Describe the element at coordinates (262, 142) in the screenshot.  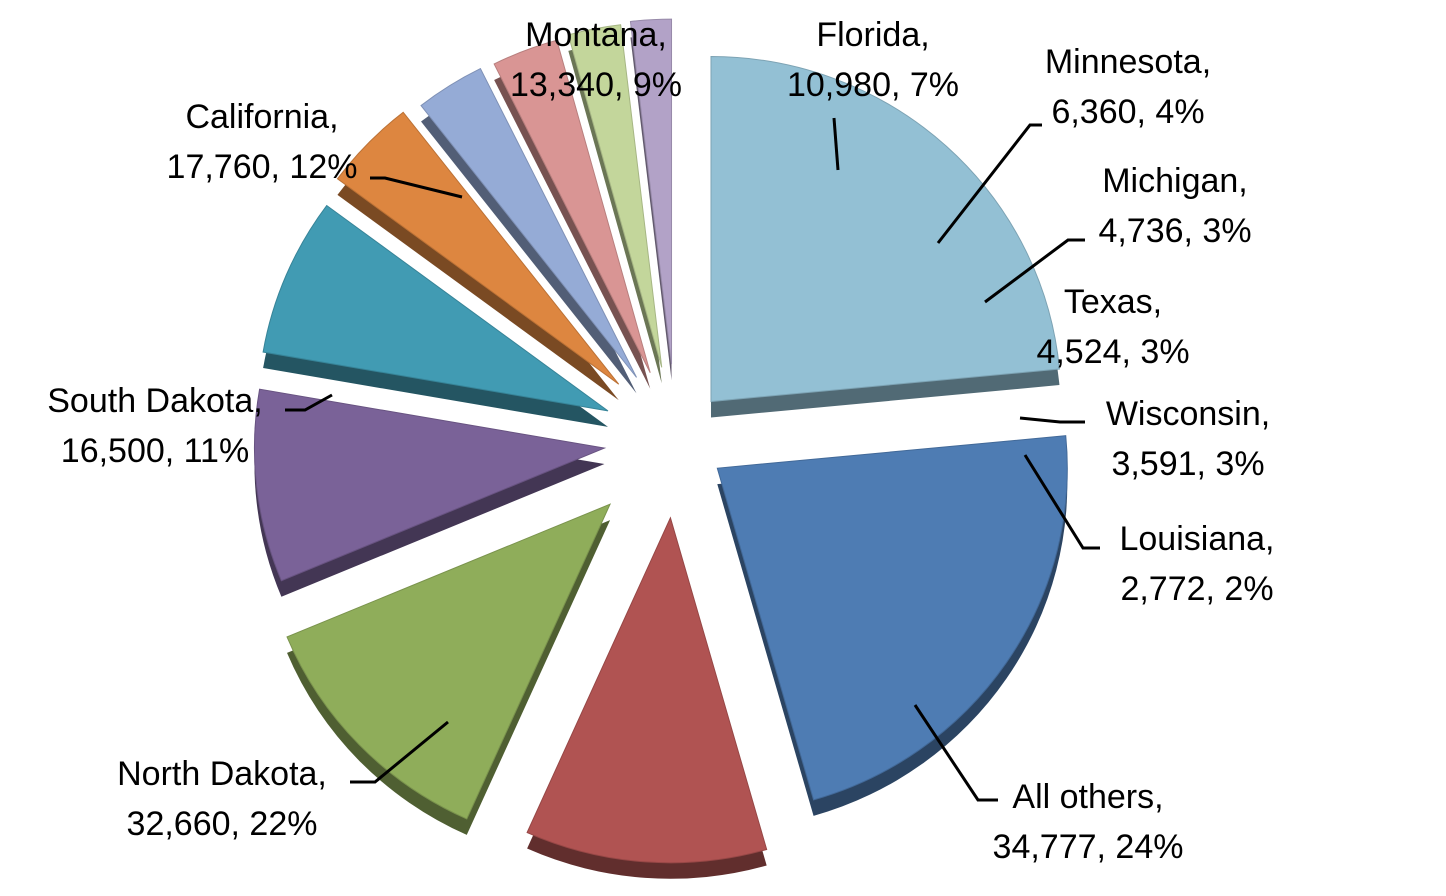
I see `data-label-california: California, 17,760, 12%` at that location.